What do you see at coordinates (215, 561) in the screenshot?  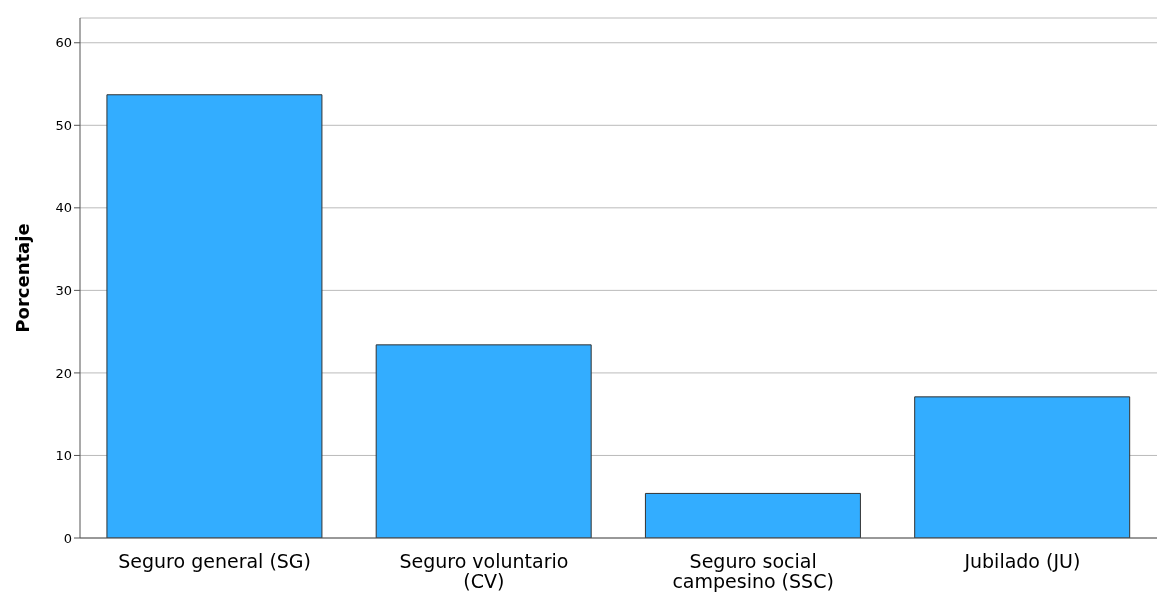 I see `x-tick-label: Seguro general (SG)` at bounding box center [215, 561].